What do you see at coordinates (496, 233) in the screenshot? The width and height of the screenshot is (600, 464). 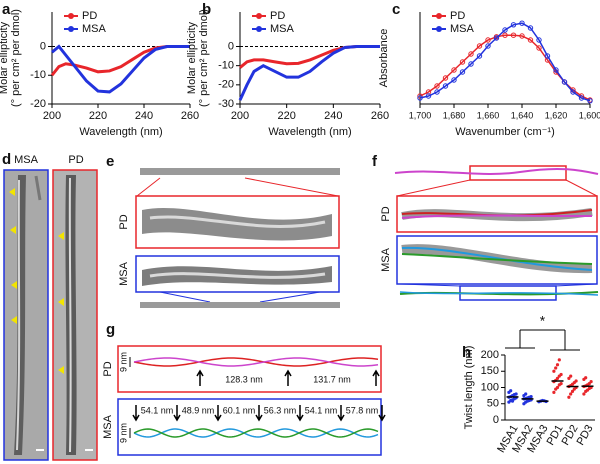 I see `fibril-fit` at bounding box center [496, 233].